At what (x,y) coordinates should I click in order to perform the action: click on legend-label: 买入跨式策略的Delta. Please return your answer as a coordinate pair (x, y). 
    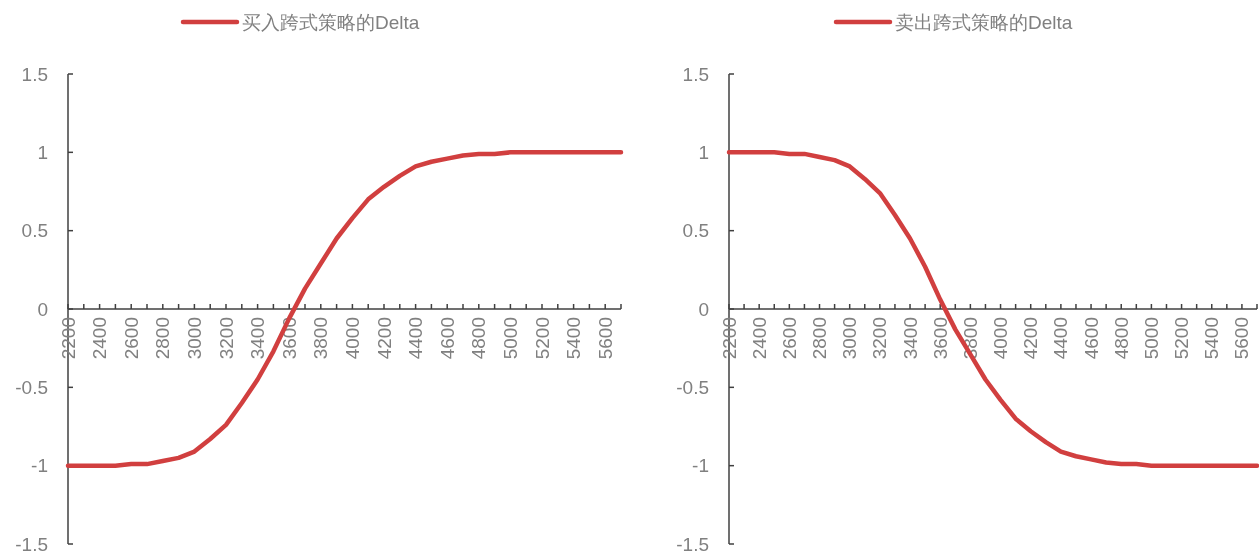
    Looking at the image, I should click on (331, 22).